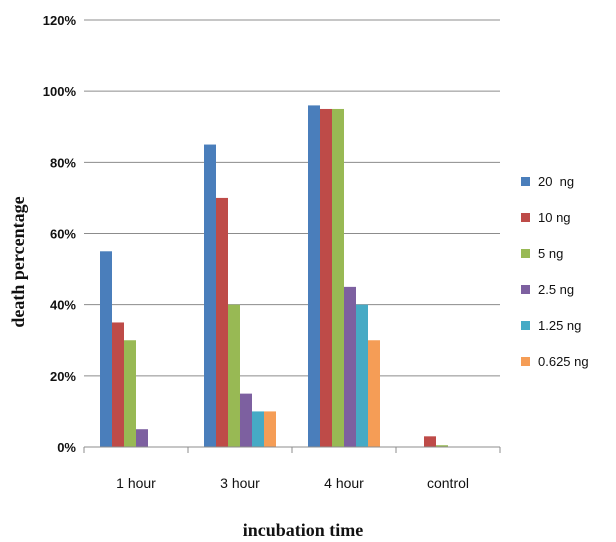 The image size is (616, 542). What do you see at coordinates (18, 261) in the screenshot?
I see `y-axis-title: death percentage` at bounding box center [18, 261].